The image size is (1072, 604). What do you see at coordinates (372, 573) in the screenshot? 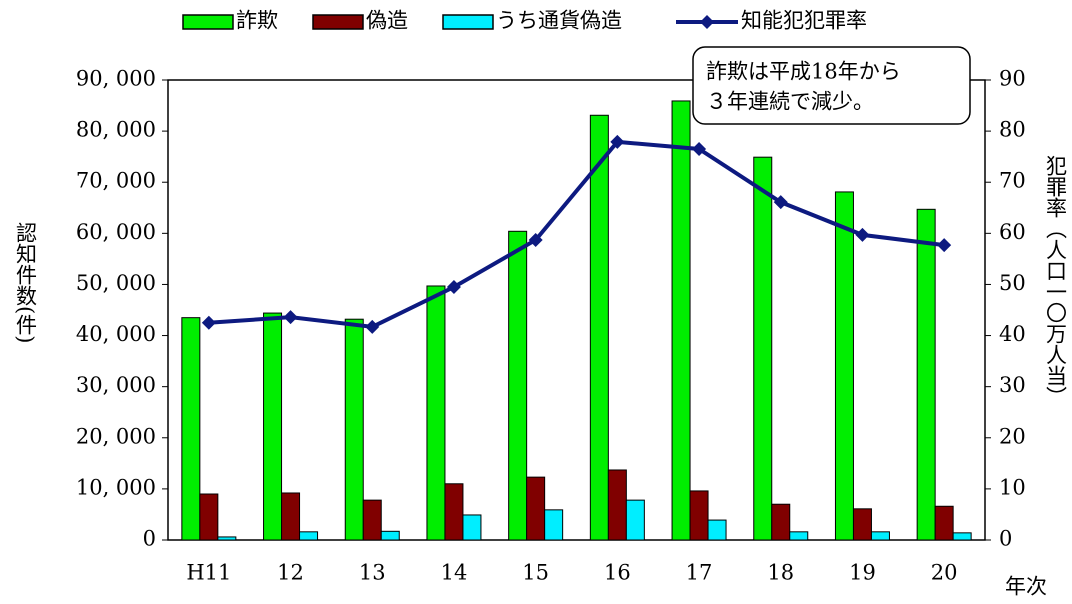
I see `x-tick-label: 13` at bounding box center [372, 573].